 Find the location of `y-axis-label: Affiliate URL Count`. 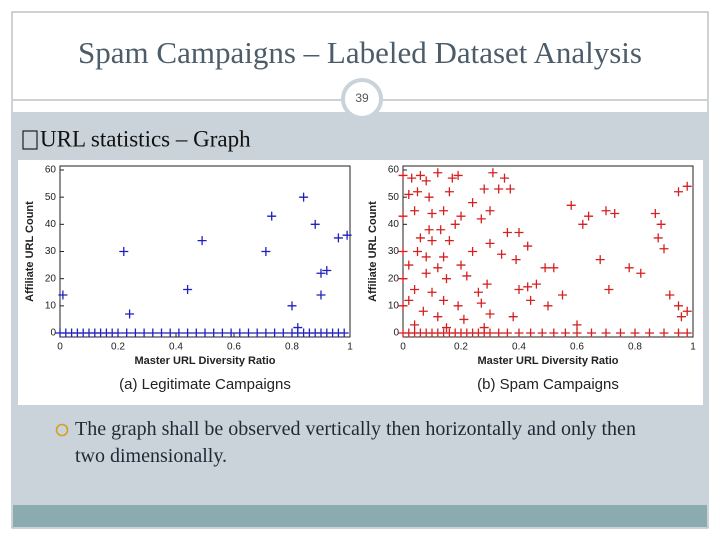

y-axis-label: Affiliate URL Count is located at coordinates (30, 251).